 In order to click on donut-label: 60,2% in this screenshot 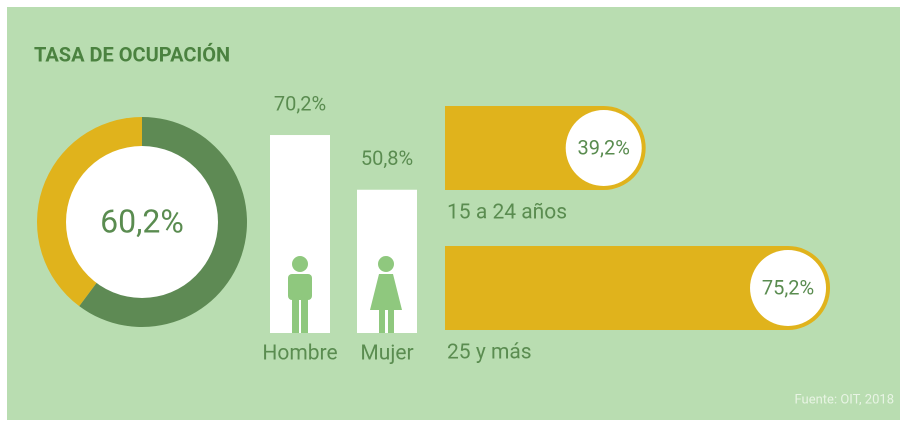, I will do `click(142, 221)`.